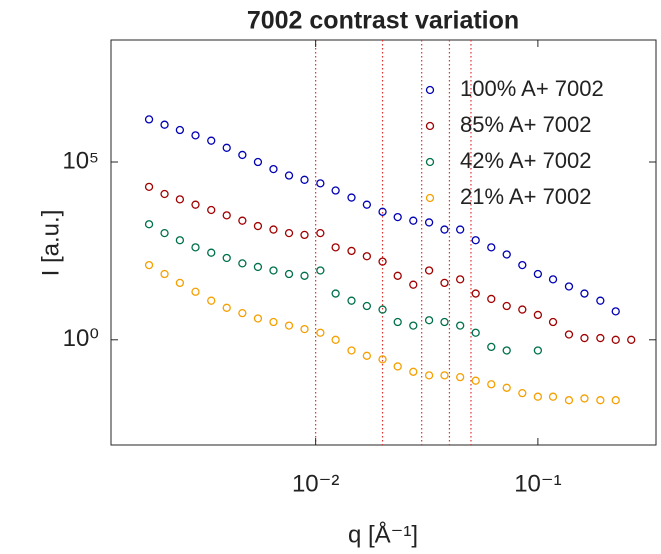  Describe the element at coordinates (315, 483) in the screenshot. I see `x-tick-label: 10⁻²` at that location.